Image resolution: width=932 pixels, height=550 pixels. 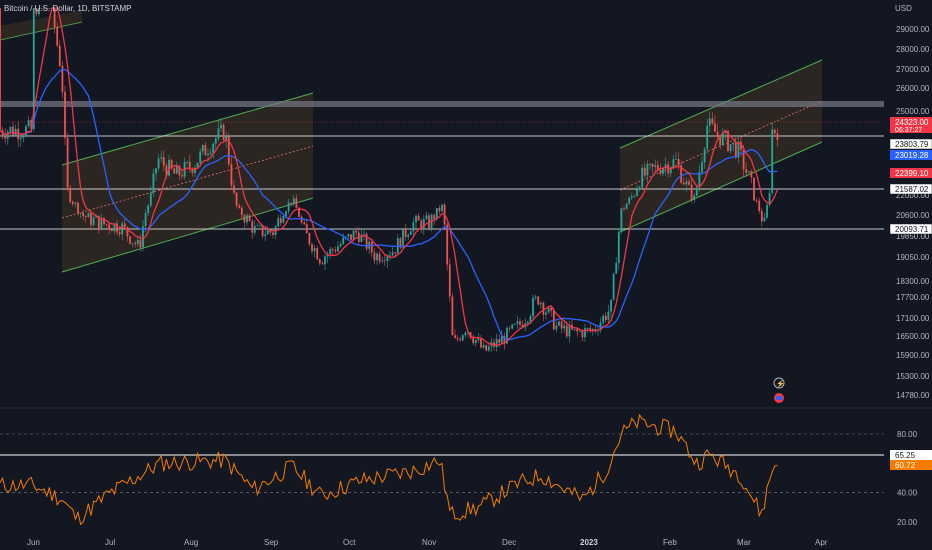 What do you see at coordinates (187, 182) in the screenshot?
I see `channel-summer-fill` at bounding box center [187, 182].